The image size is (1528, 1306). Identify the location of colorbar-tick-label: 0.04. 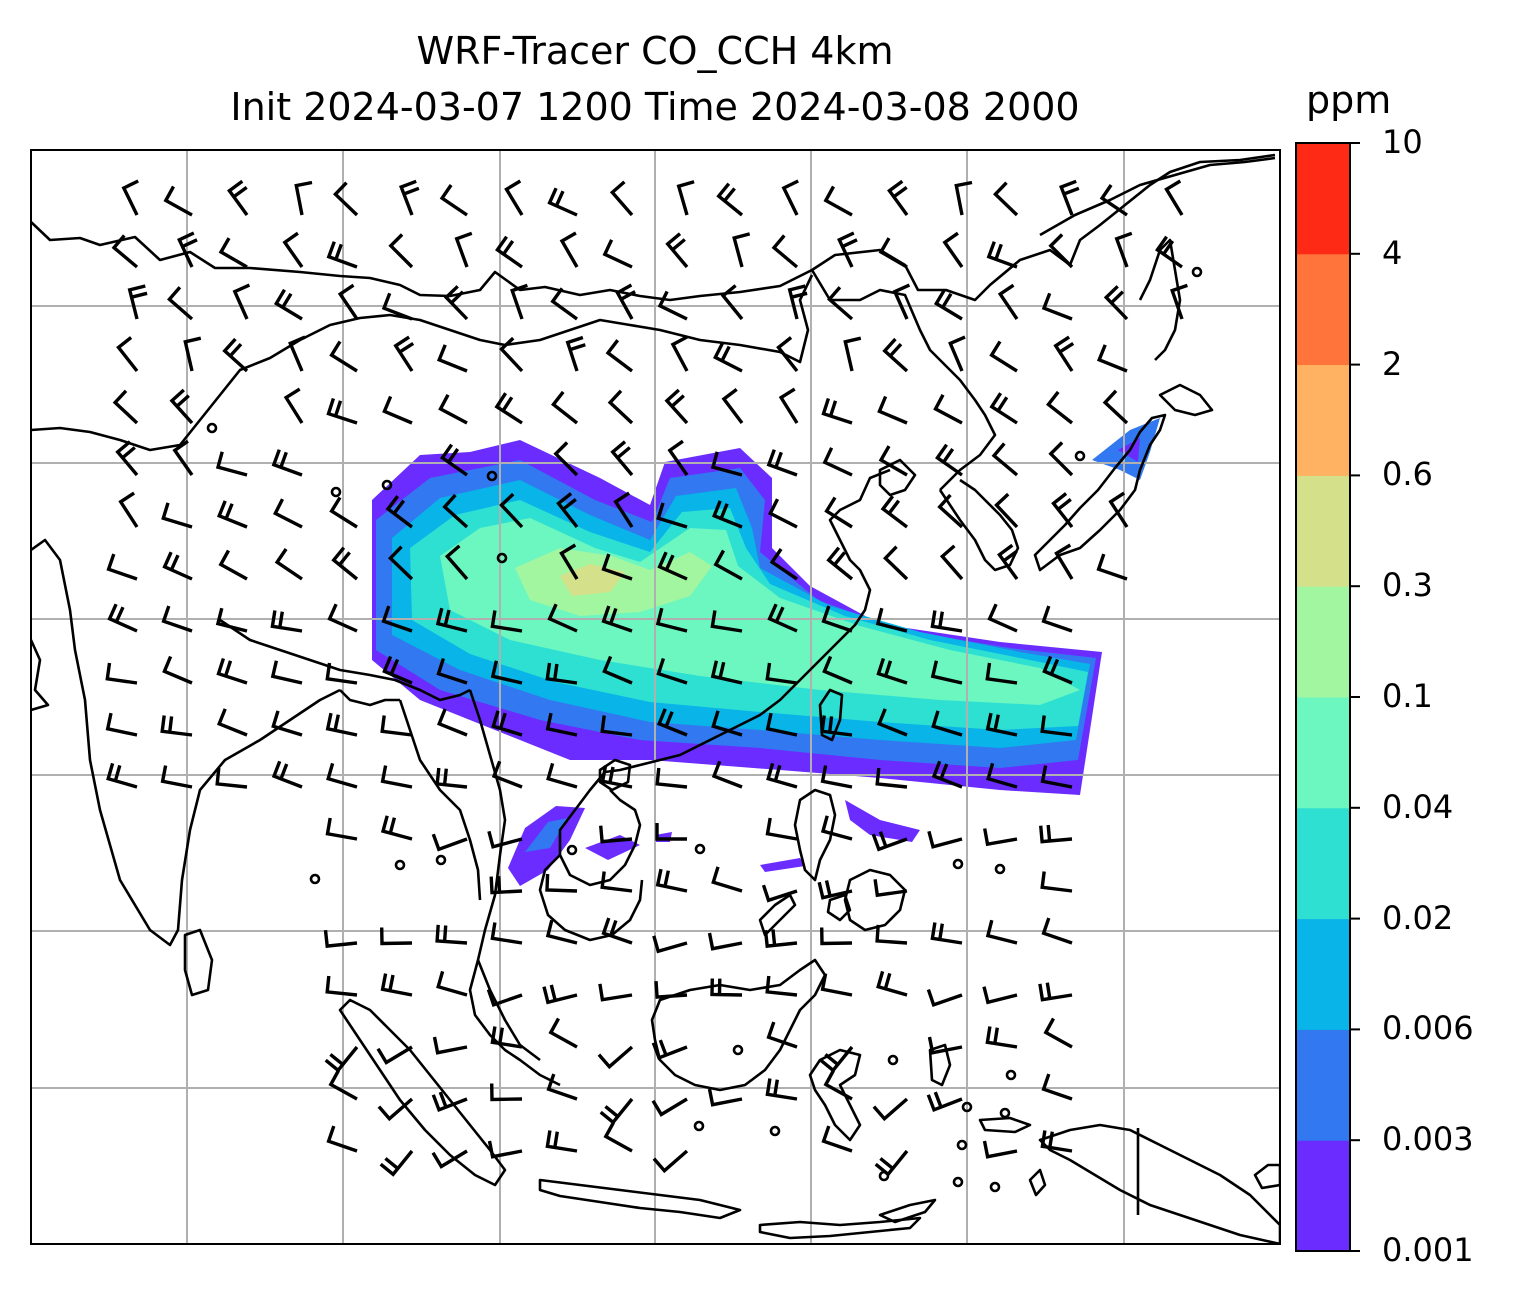
(1418, 806).